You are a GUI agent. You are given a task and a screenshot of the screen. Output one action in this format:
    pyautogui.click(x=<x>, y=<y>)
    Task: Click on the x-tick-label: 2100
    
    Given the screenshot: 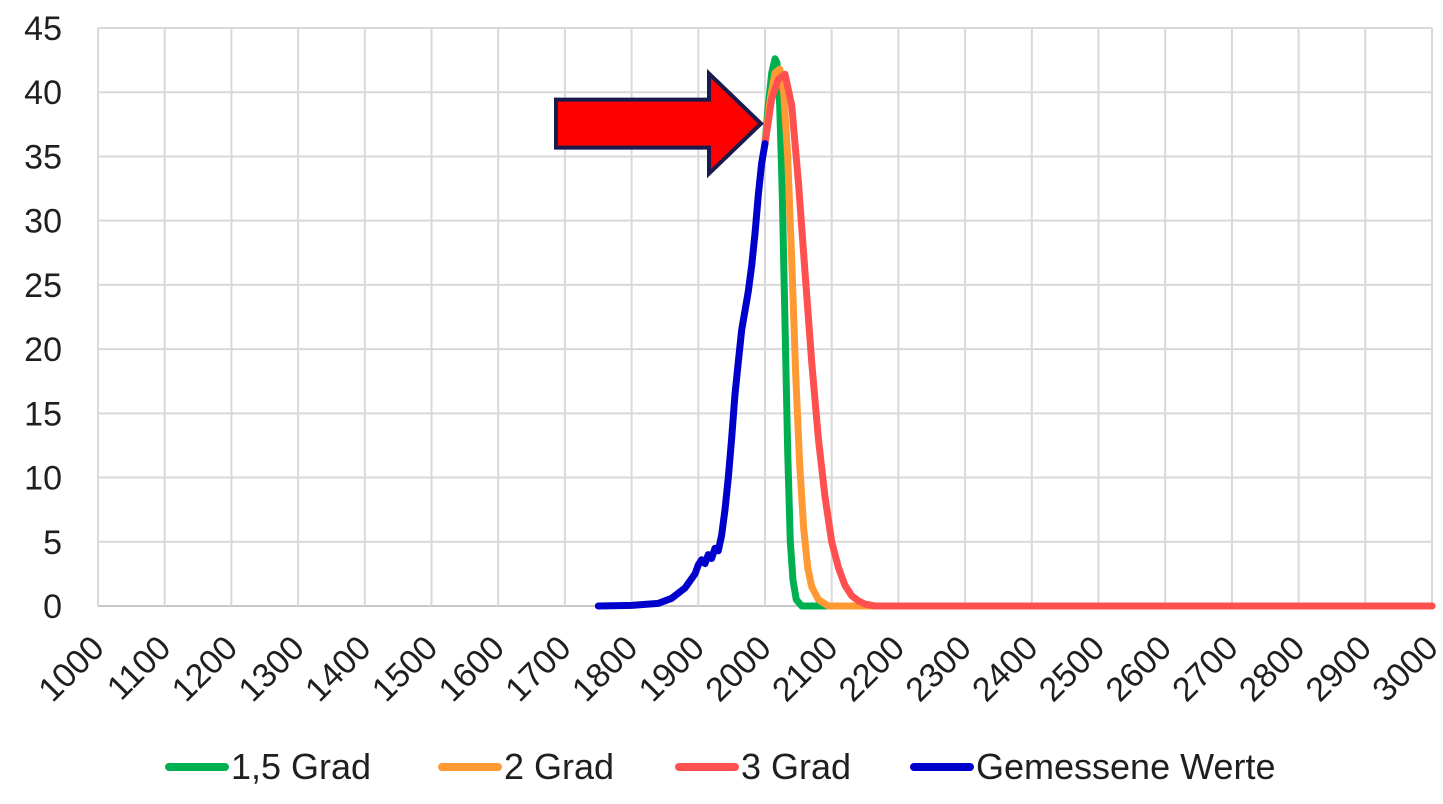 What is the action you would take?
    pyautogui.click(x=805, y=669)
    